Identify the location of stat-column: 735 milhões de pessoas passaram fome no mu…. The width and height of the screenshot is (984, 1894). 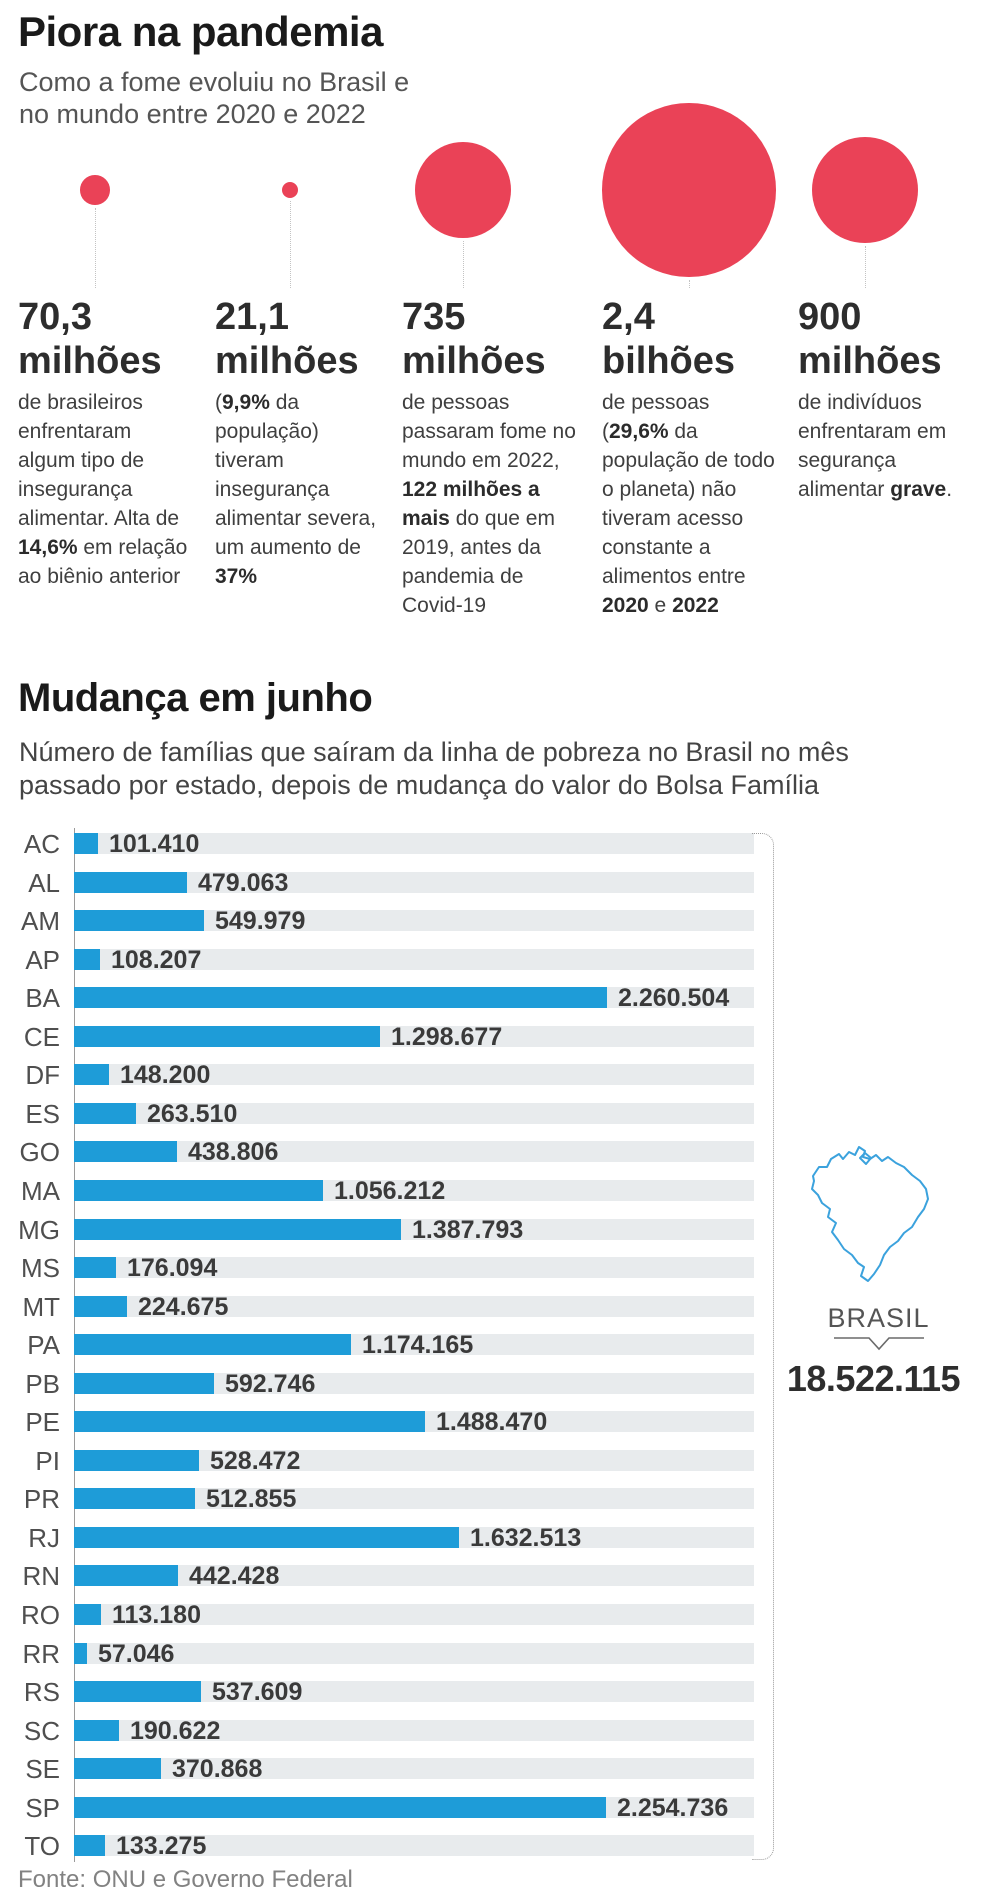
(490, 458).